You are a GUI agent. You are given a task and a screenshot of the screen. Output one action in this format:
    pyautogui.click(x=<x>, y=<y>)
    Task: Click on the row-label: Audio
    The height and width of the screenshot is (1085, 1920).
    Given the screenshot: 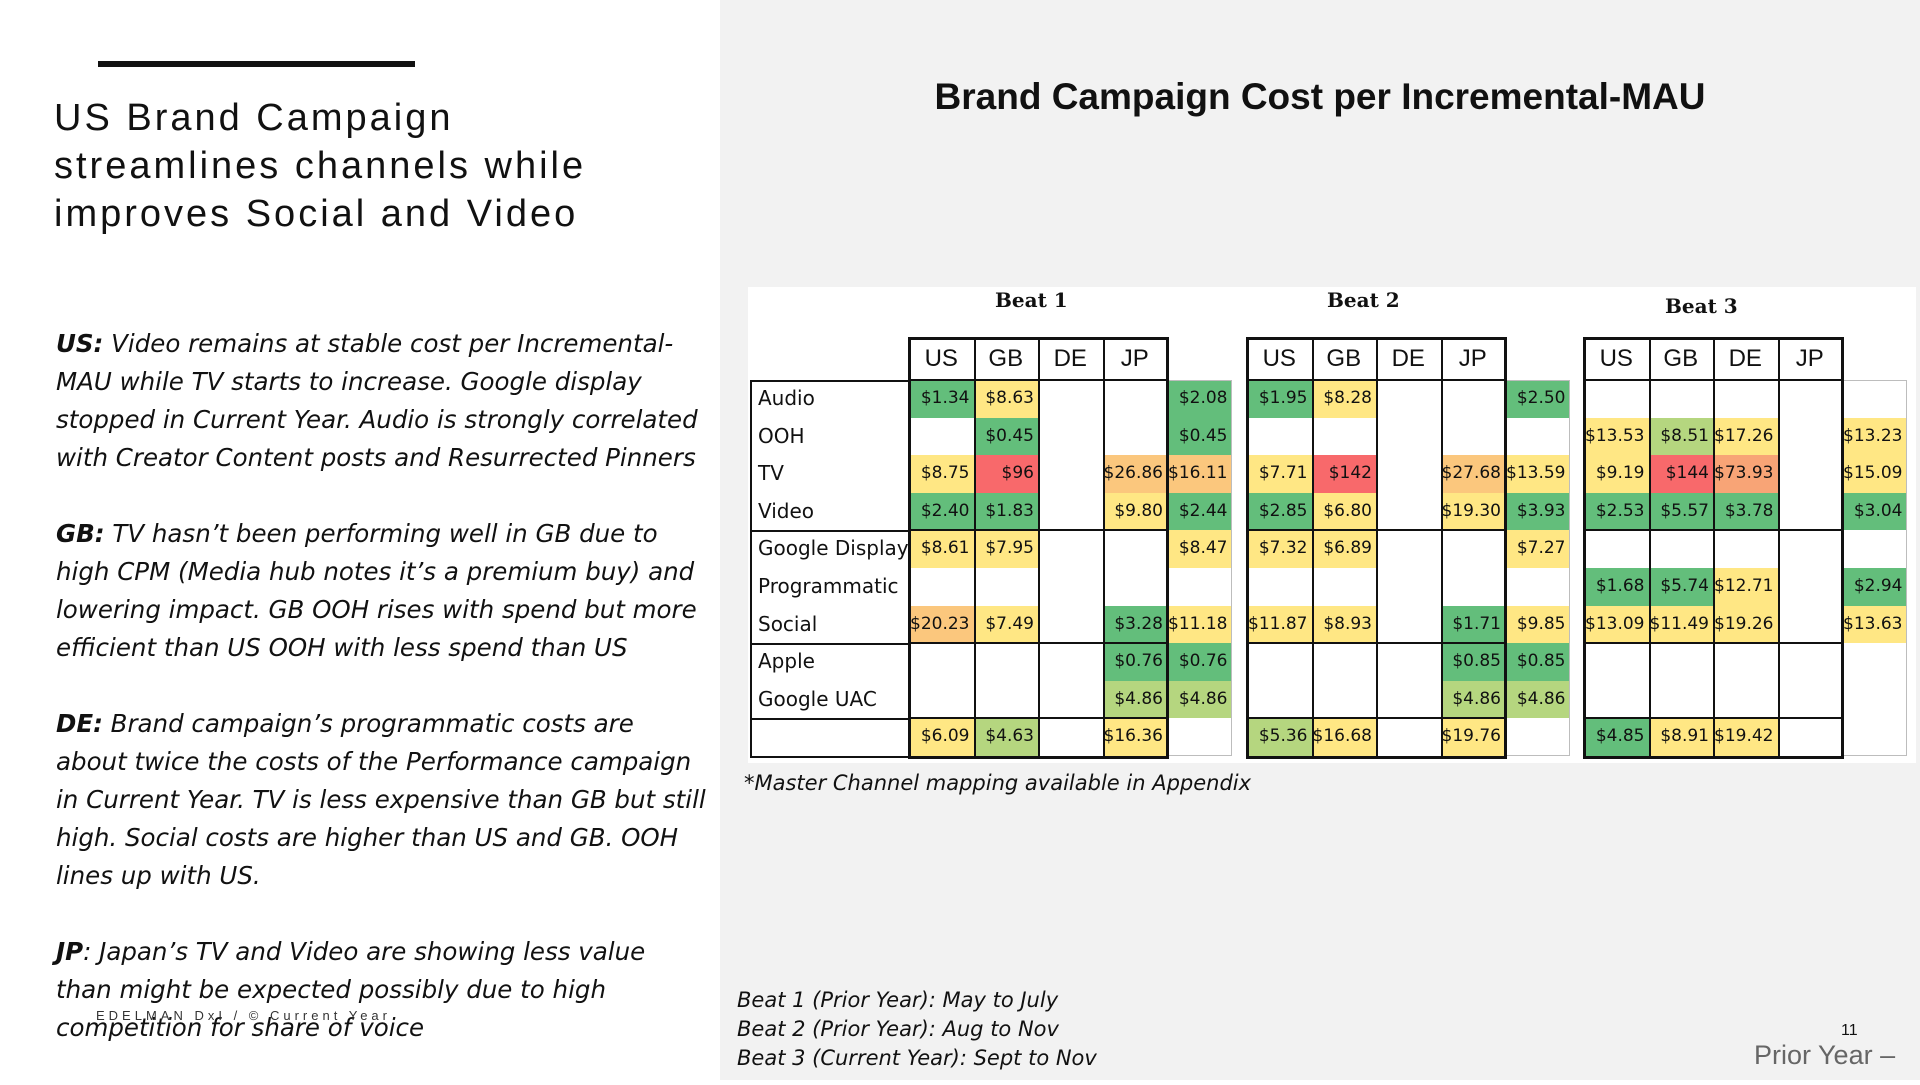 What is the action you would take?
    pyautogui.click(x=786, y=398)
    